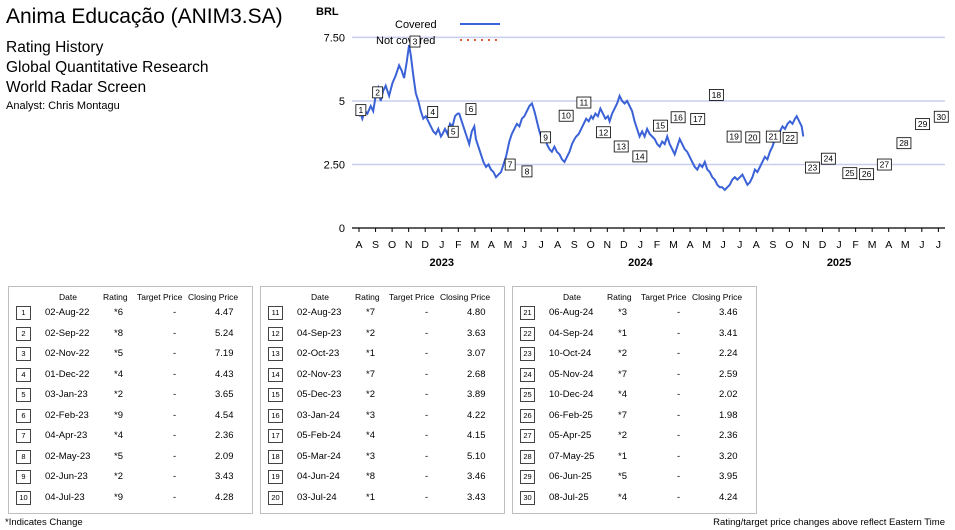 The image size is (955, 530). I want to click on rating-marker-label: 30, so click(942, 117).